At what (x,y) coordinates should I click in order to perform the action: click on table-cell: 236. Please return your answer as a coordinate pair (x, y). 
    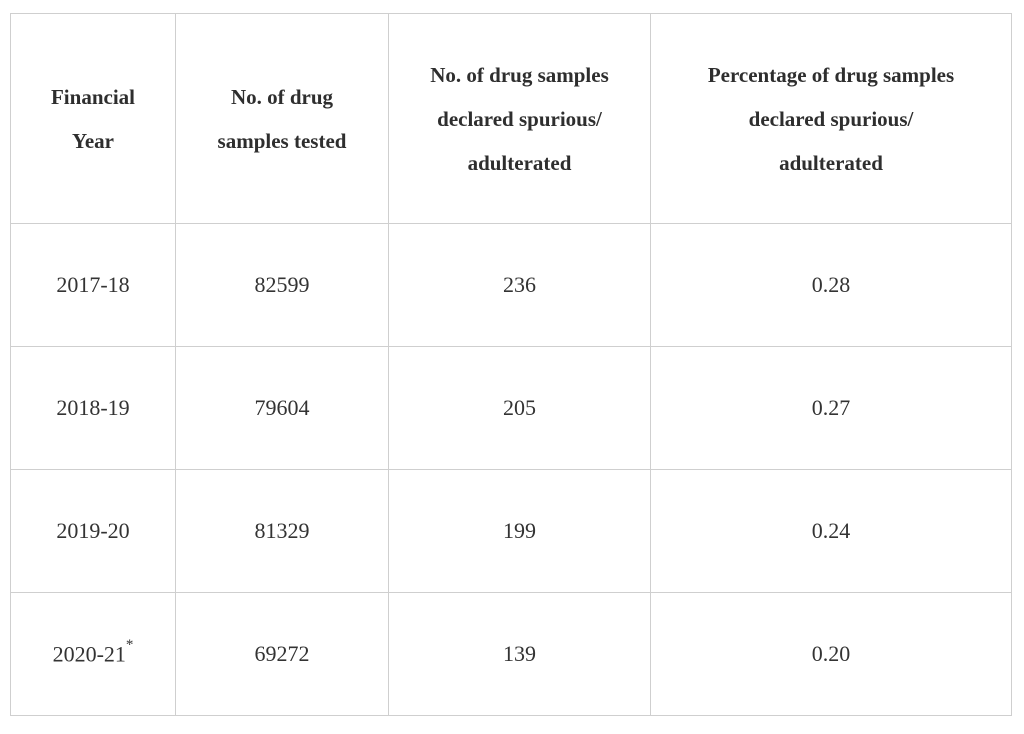
    Looking at the image, I should click on (519, 285).